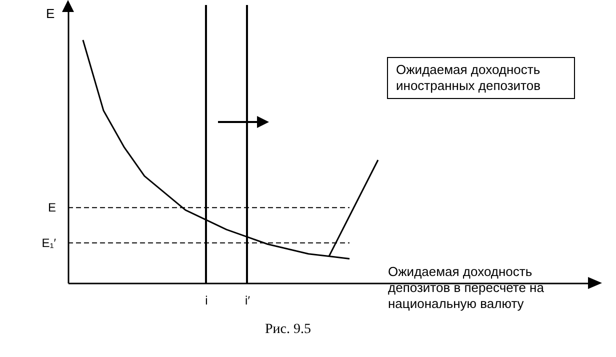 The width and height of the screenshot is (616, 357). I want to click on ref-line-label: E₁′, so click(49, 243).